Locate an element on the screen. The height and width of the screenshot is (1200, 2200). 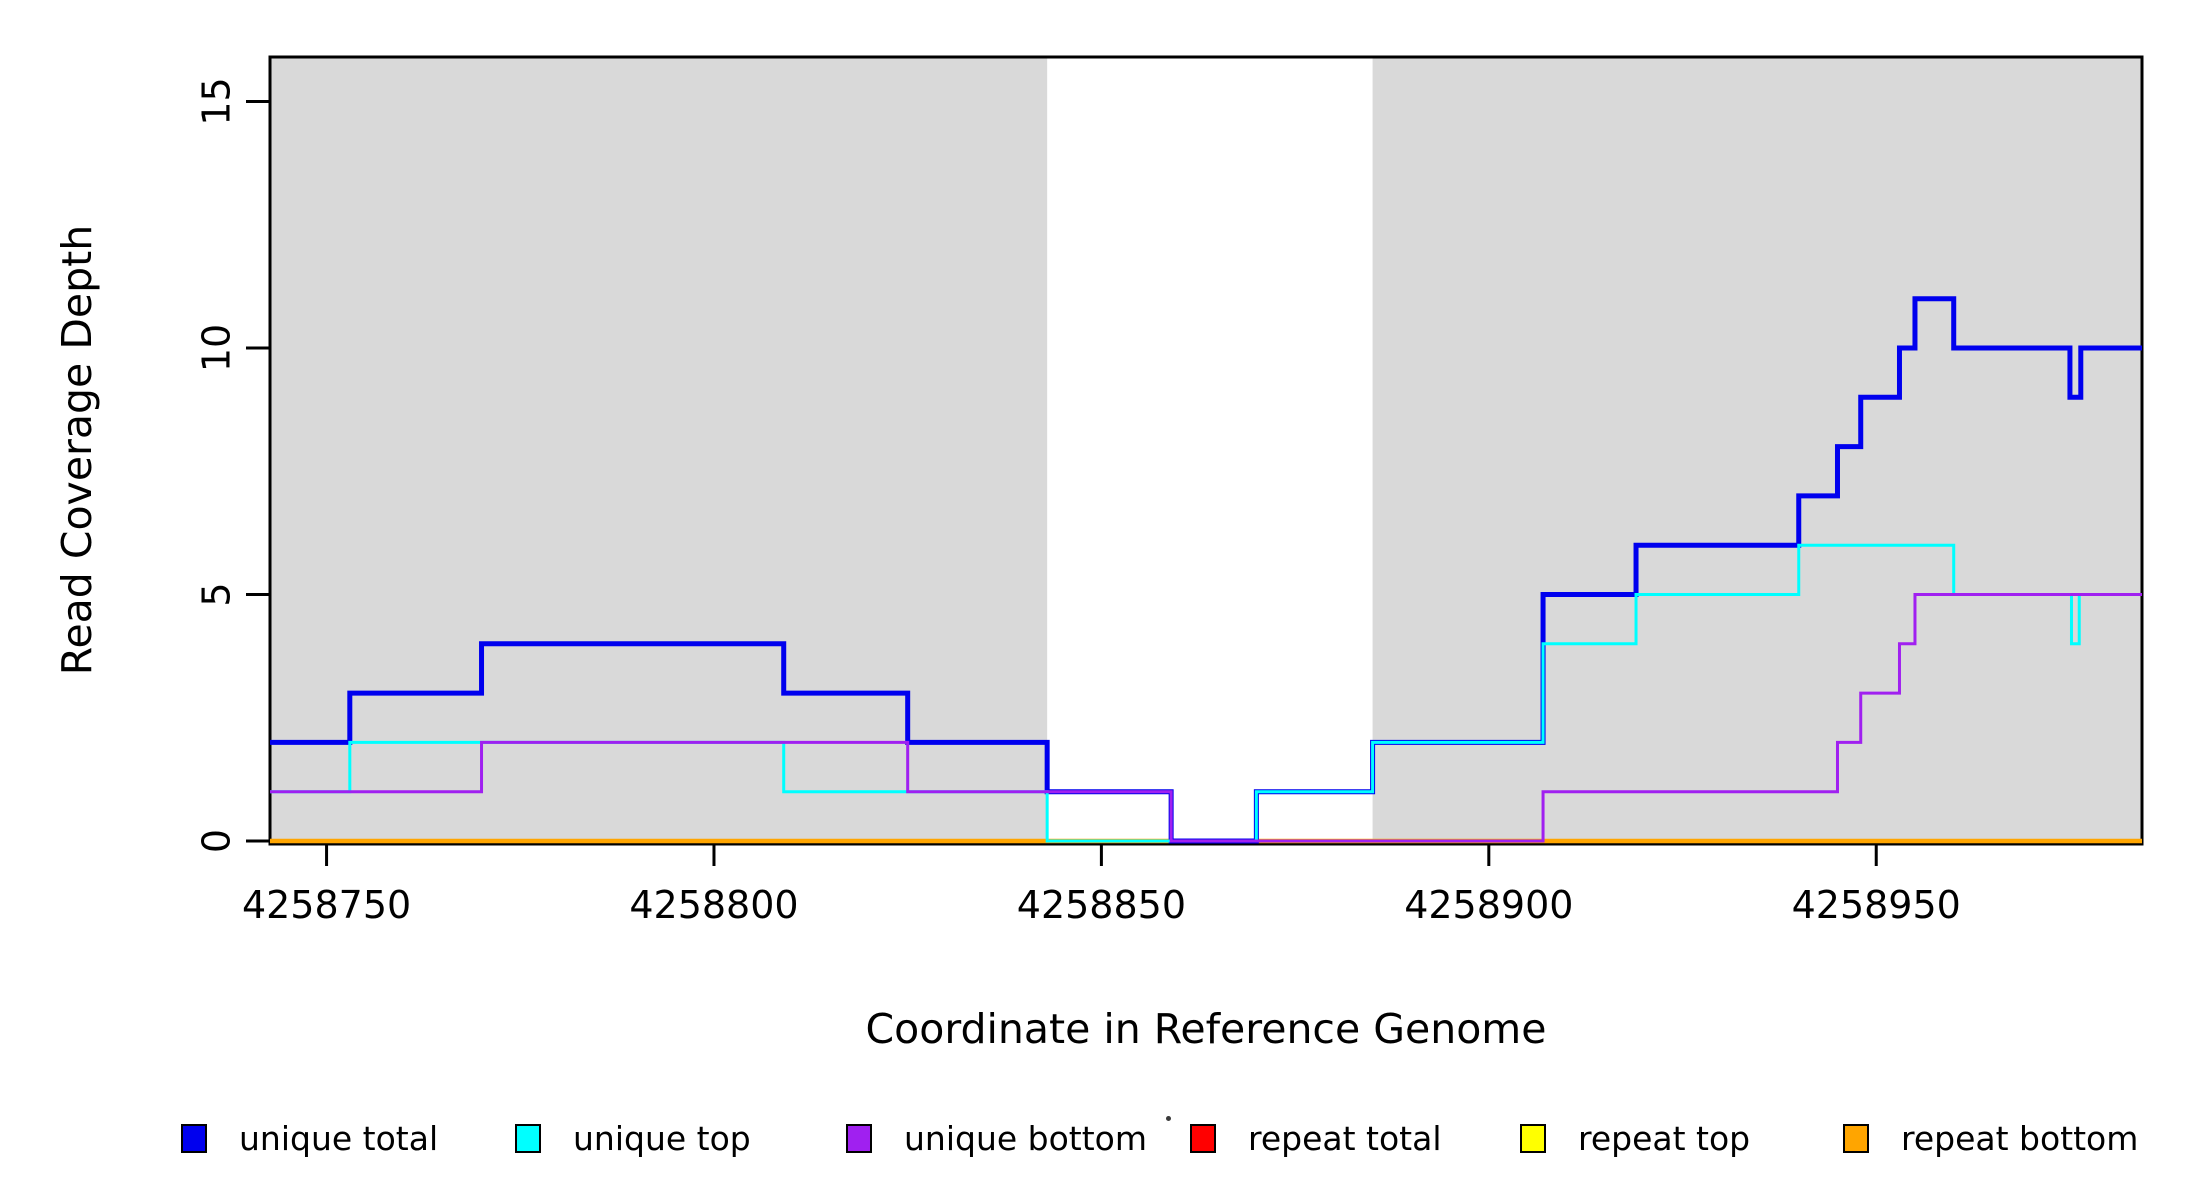
x-tick-label: 4258850 is located at coordinates (1101, 905).